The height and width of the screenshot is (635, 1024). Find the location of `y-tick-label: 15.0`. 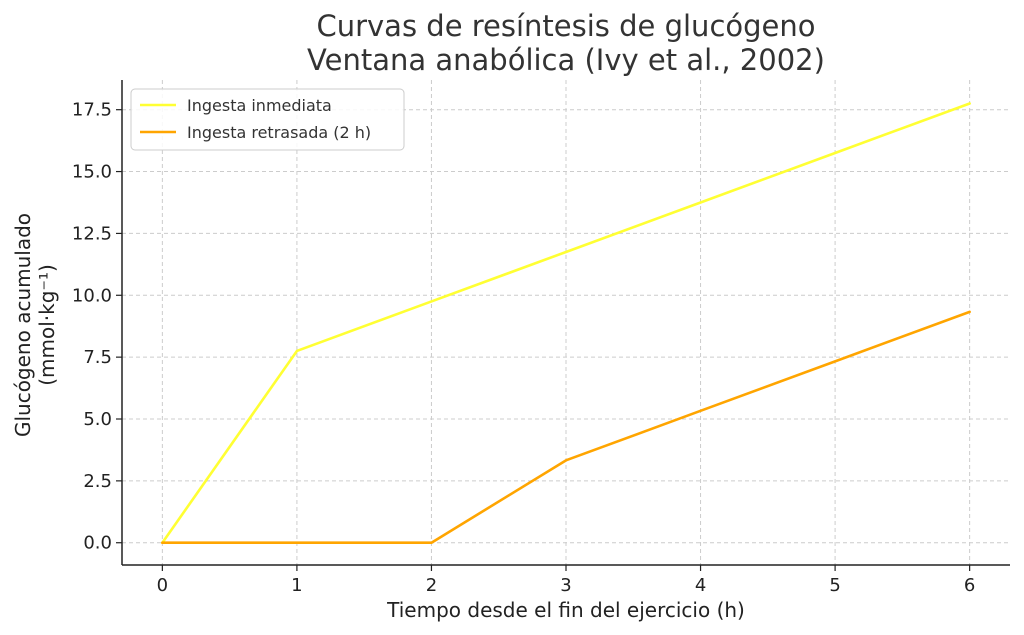

y-tick-label: 15.0 is located at coordinates (92, 172).